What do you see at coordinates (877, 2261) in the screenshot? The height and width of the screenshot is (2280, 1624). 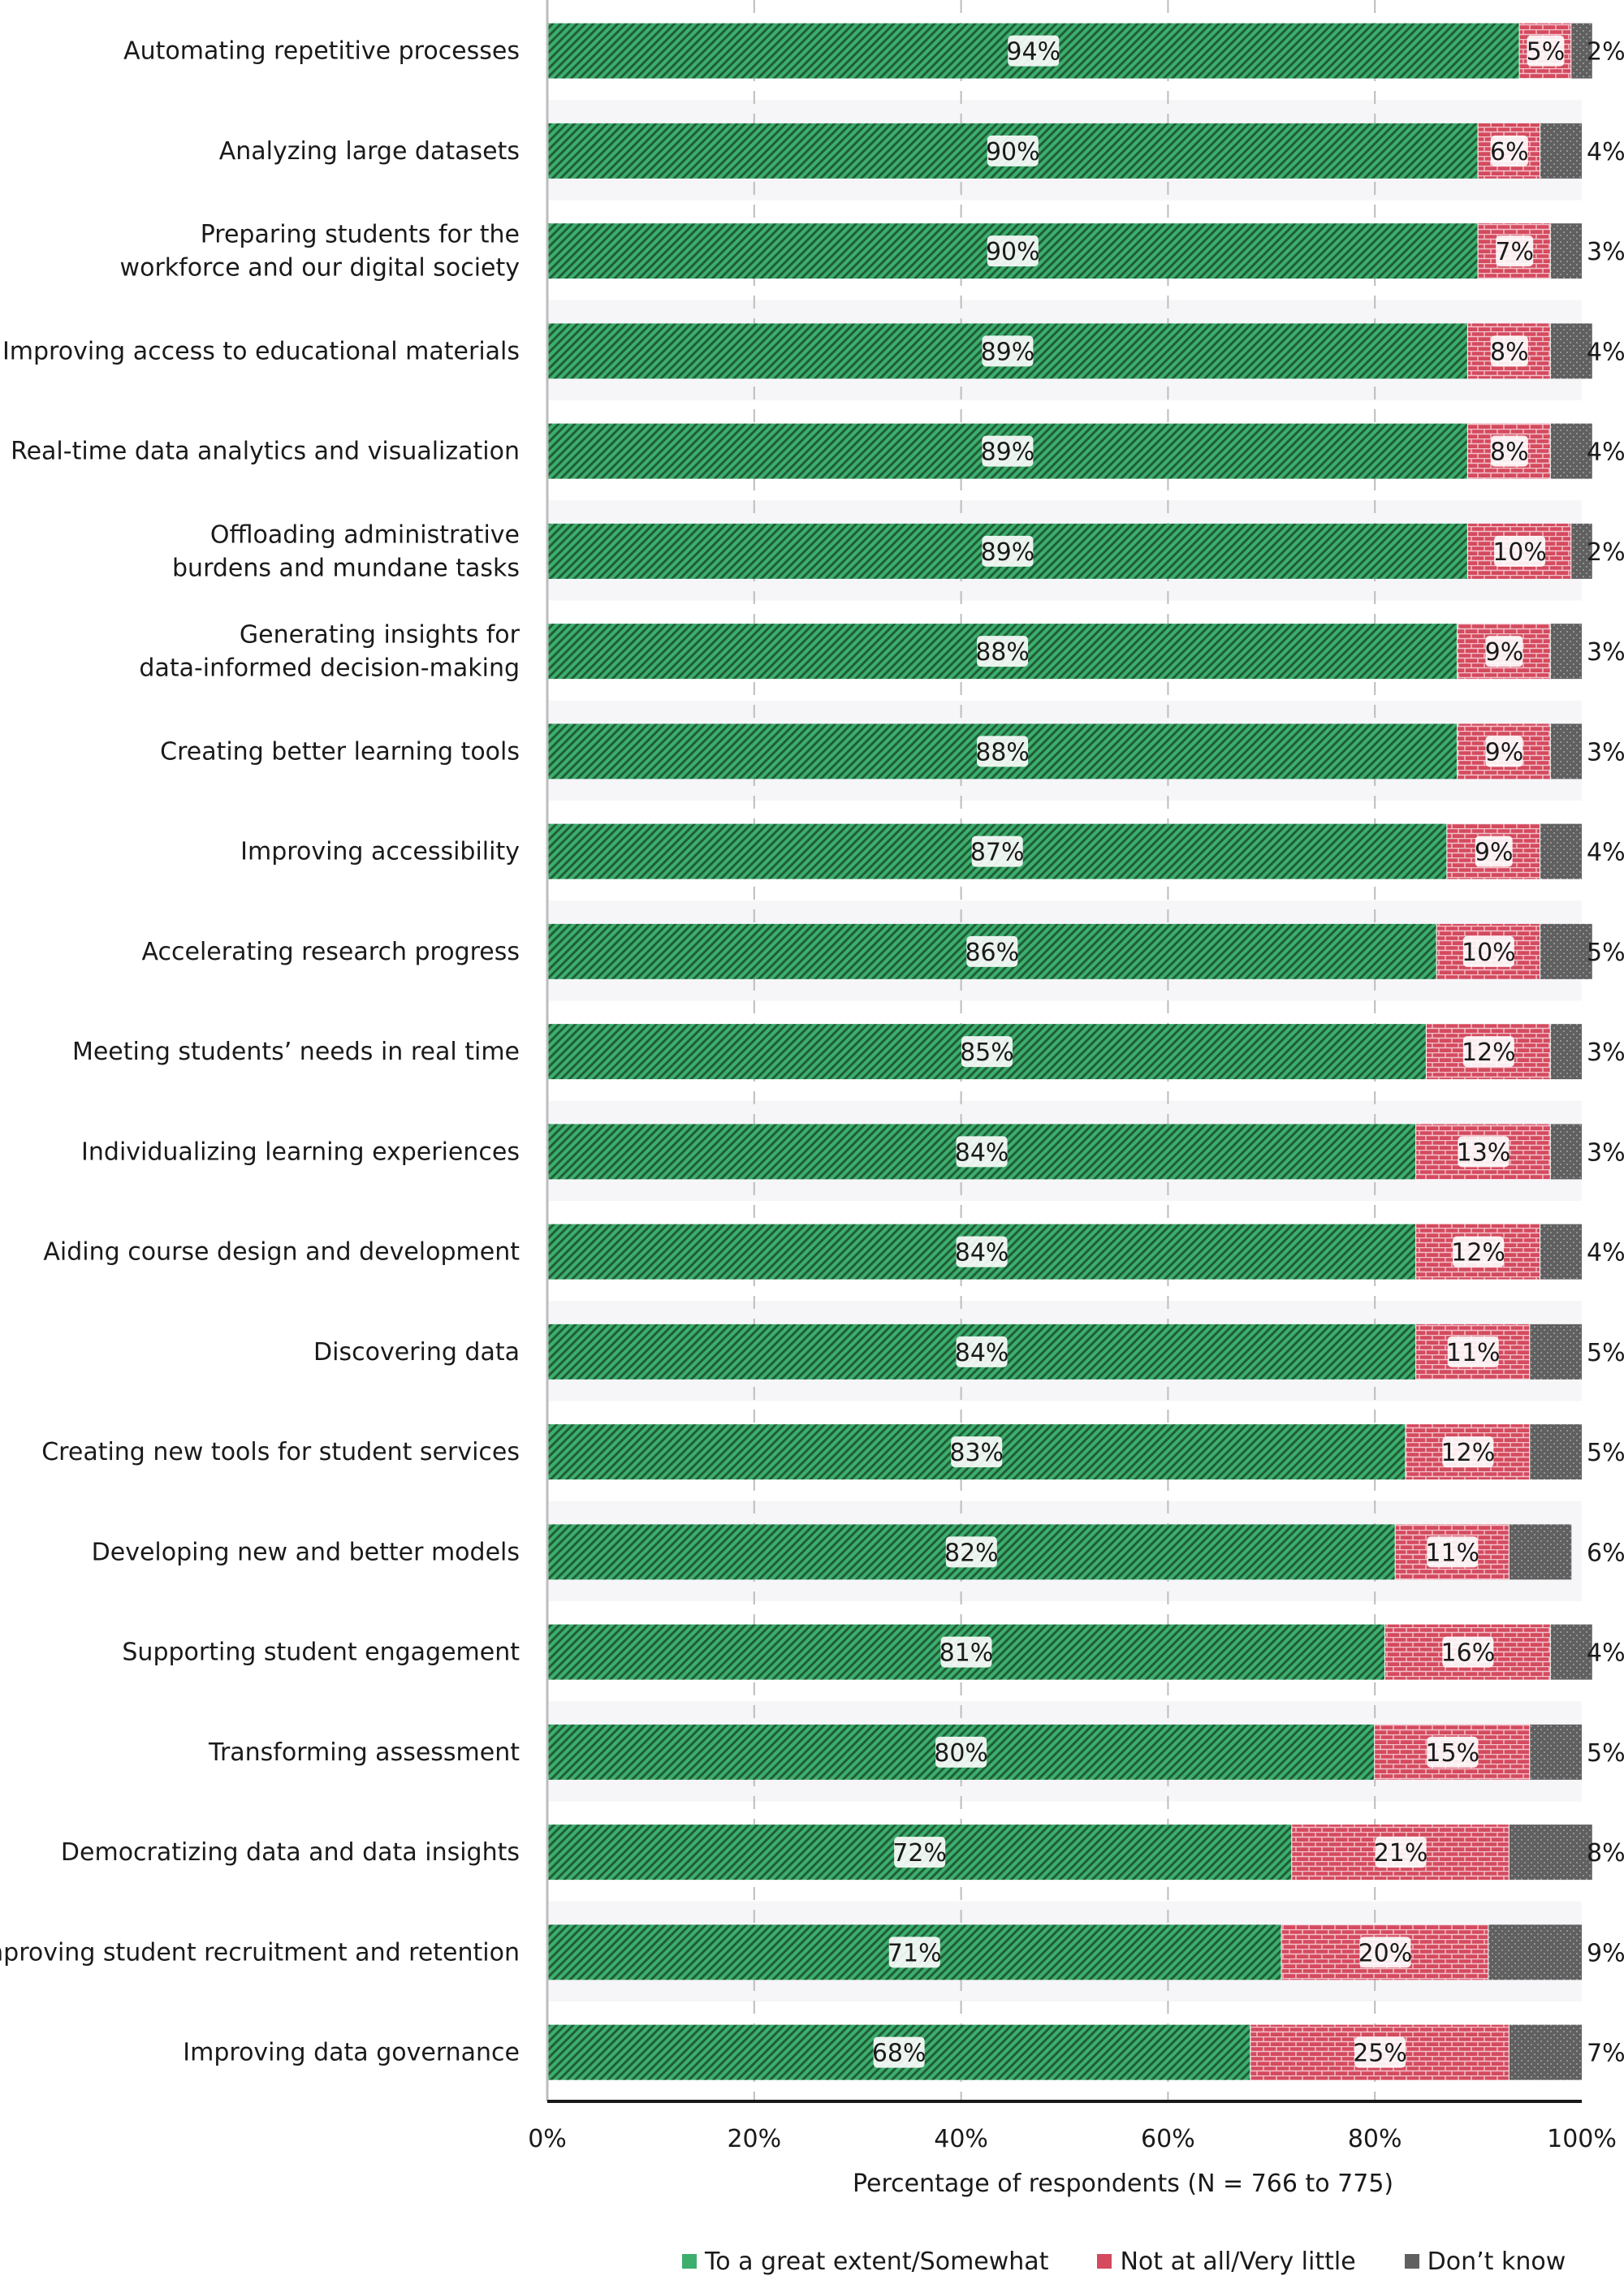 I see `legend-label-great-extent: To a great extent/Somewhat` at bounding box center [877, 2261].